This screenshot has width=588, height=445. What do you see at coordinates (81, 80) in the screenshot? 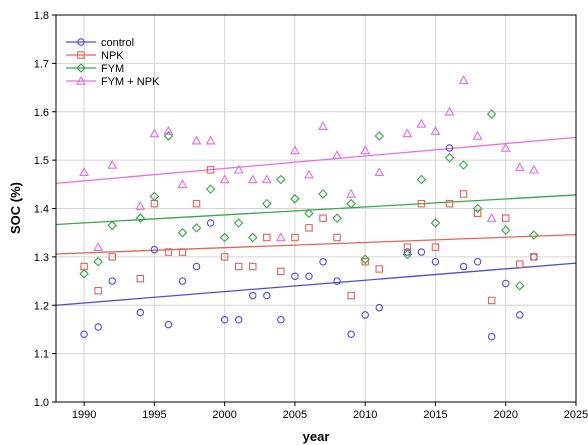
I see `legend-marker-fym-npk` at bounding box center [81, 80].